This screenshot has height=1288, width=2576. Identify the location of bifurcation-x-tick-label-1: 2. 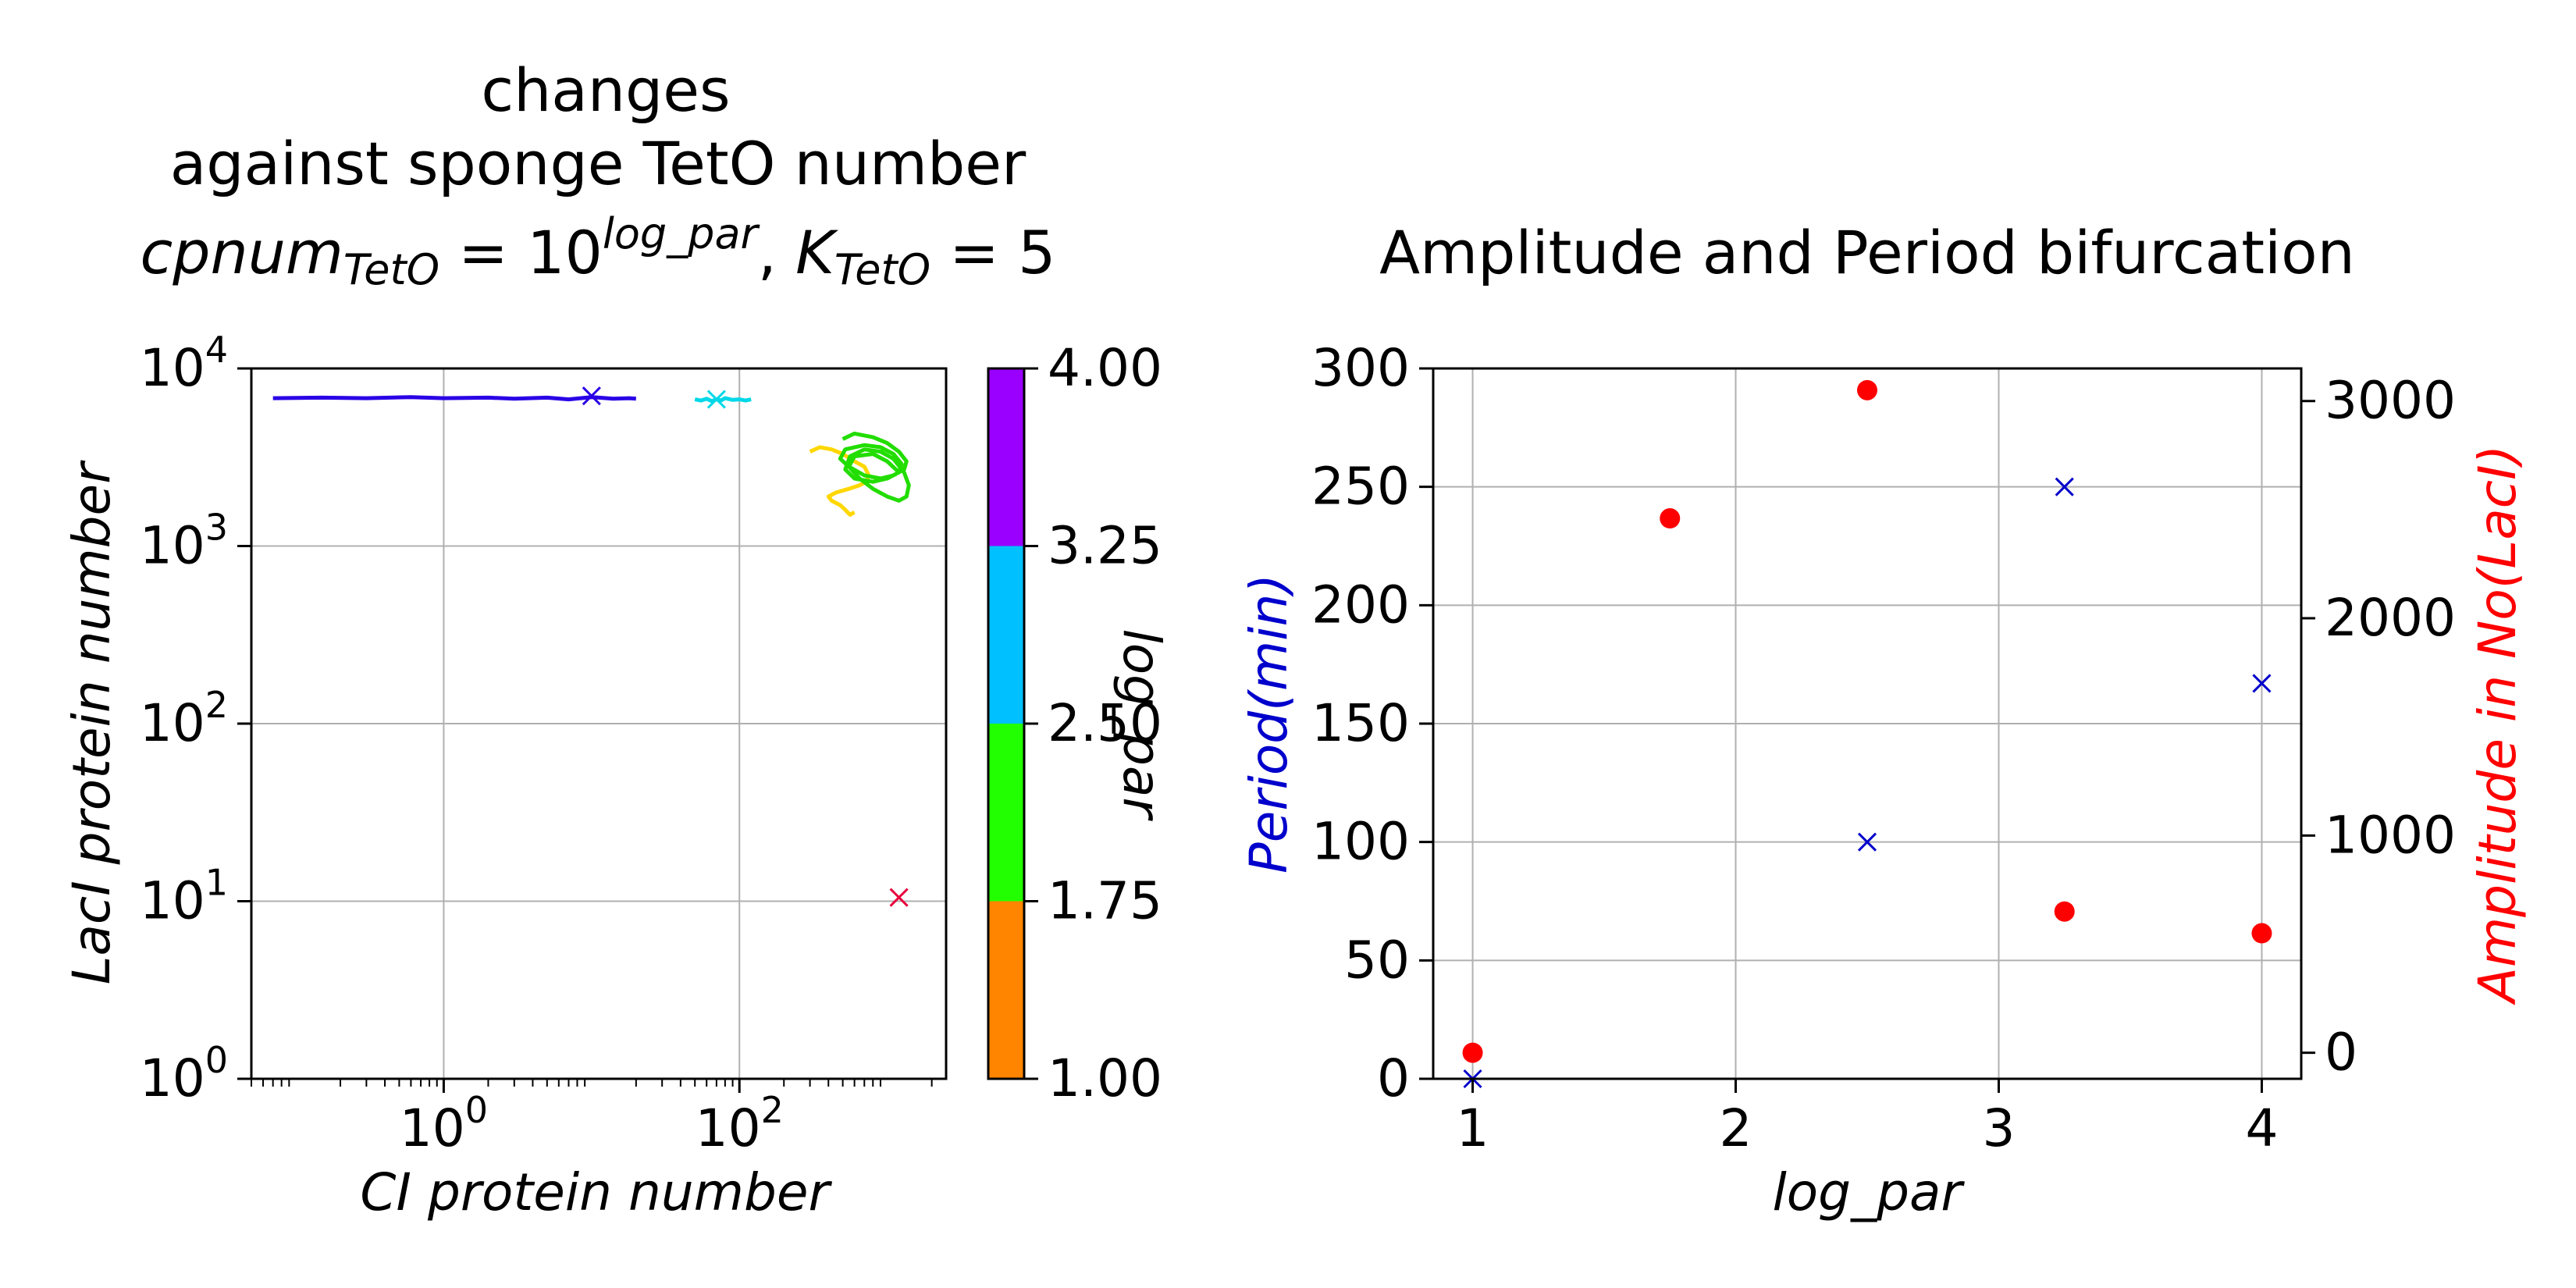
(1736, 1128).